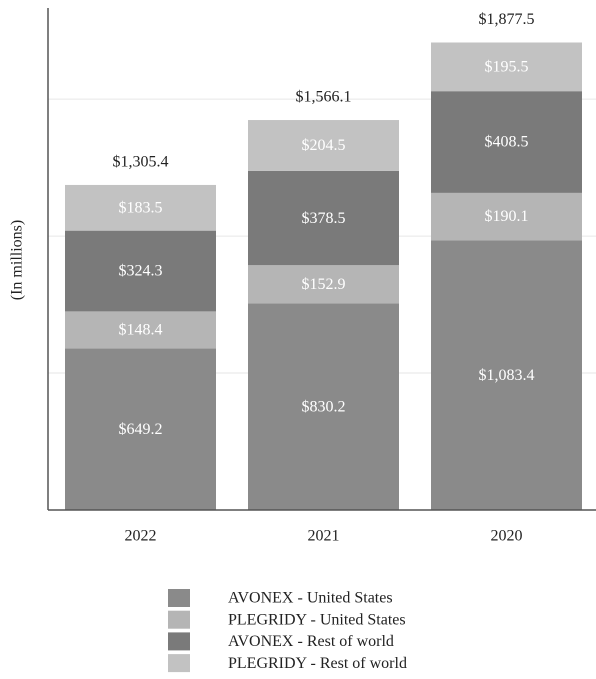  Describe the element at coordinates (310, 598) in the screenshot. I see `legend-label: AVONEX - United States` at that location.